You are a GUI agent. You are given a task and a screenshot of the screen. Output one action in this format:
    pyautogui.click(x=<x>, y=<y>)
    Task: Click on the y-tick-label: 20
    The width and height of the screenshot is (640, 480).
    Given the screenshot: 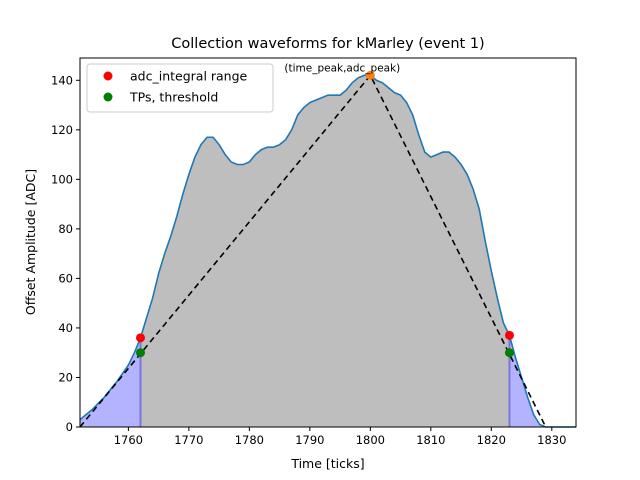 What is the action you would take?
    pyautogui.click(x=65, y=377)
    